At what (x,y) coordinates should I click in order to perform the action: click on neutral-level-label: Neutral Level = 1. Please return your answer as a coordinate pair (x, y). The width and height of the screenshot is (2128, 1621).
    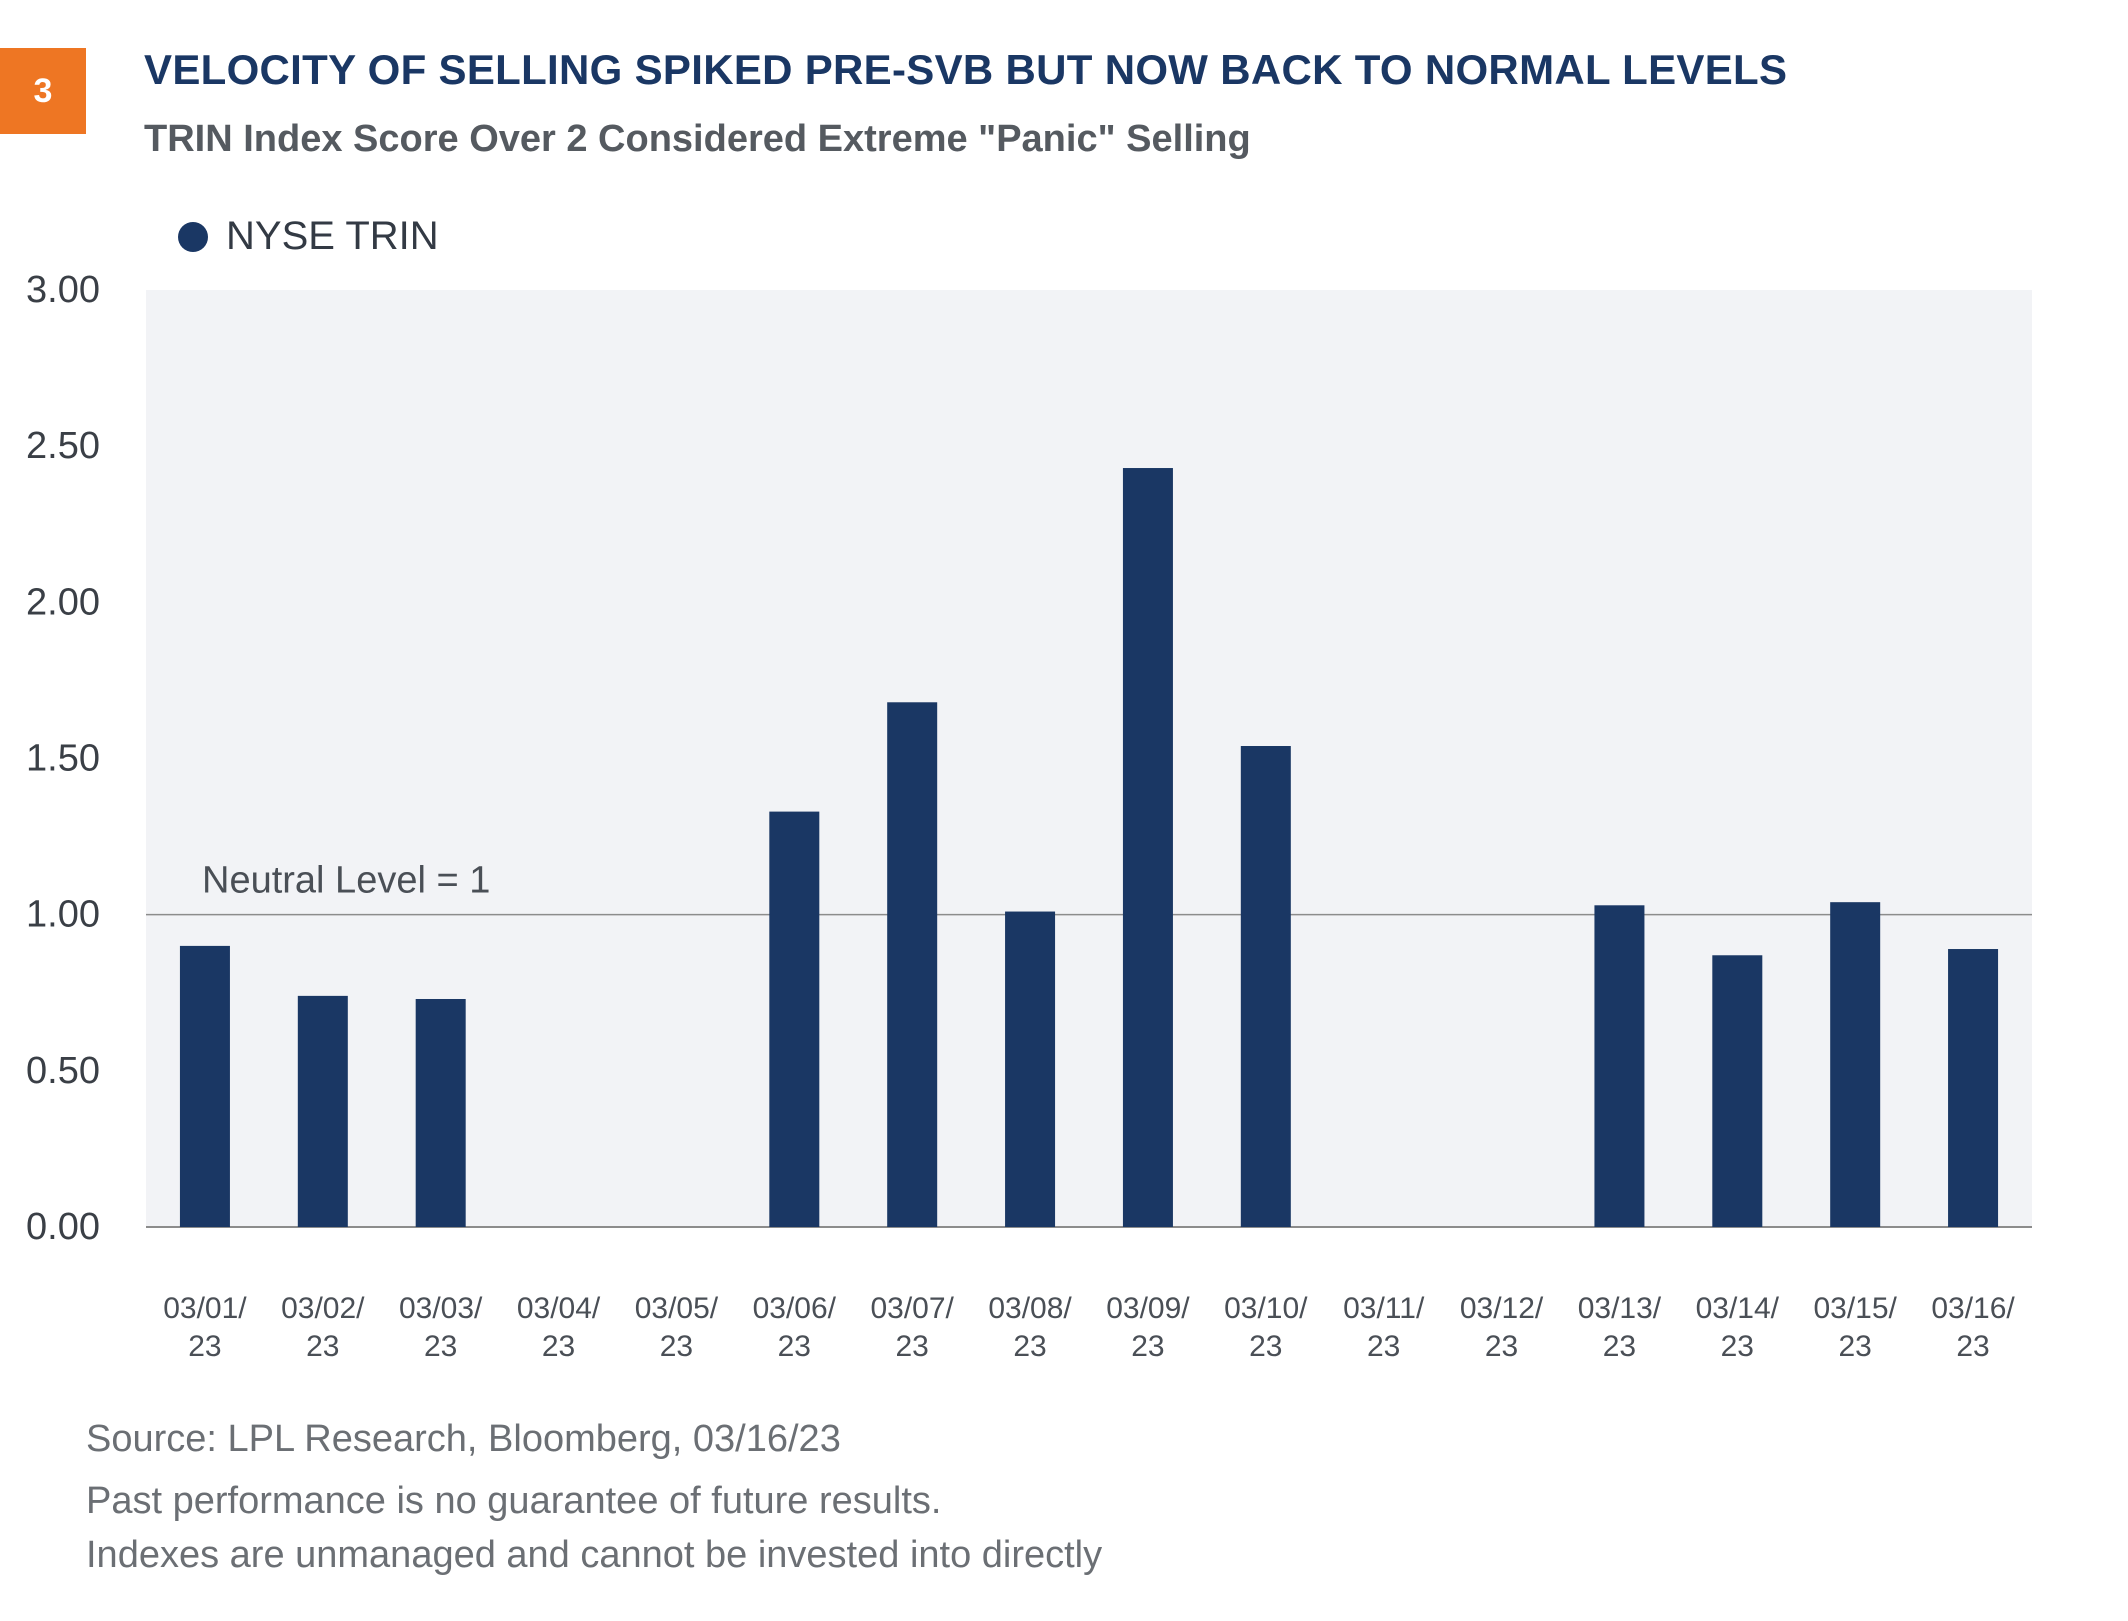
    Looking at the image, I should click on (346, 881).